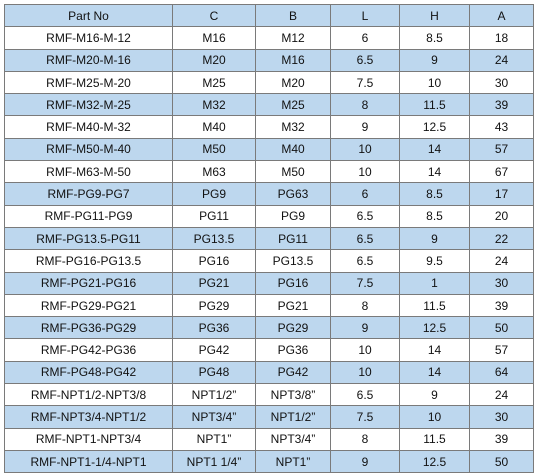 Image resolution: width=537 pixels, height=473 pixels. What do you see at coordinates (501, 372) in the screenshot?
I see `cell-a: 64` at bounding box center [501, 372].